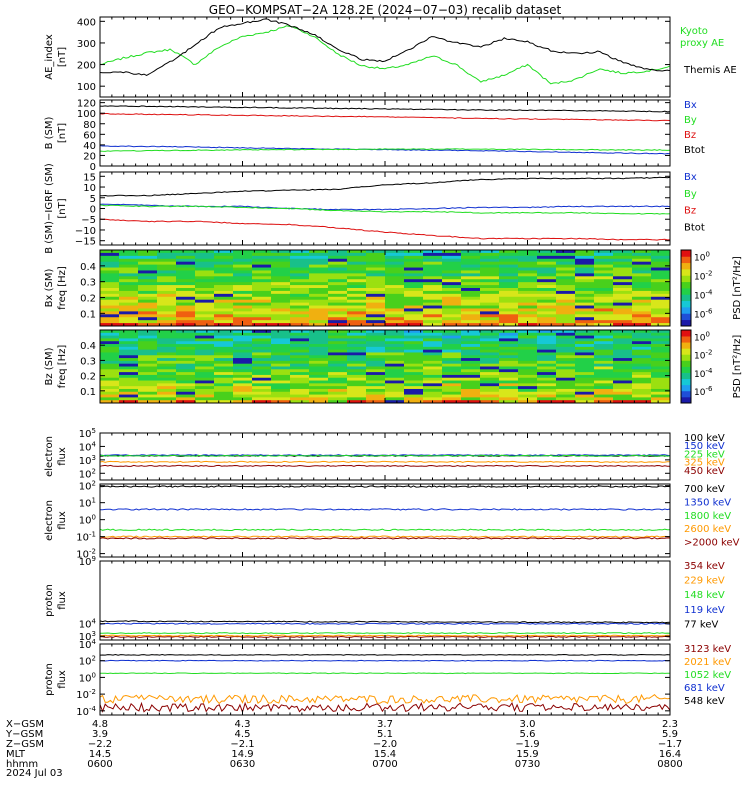  I want to click on colorbar-label: PSD [nT²/Hz], so click(737, 288).